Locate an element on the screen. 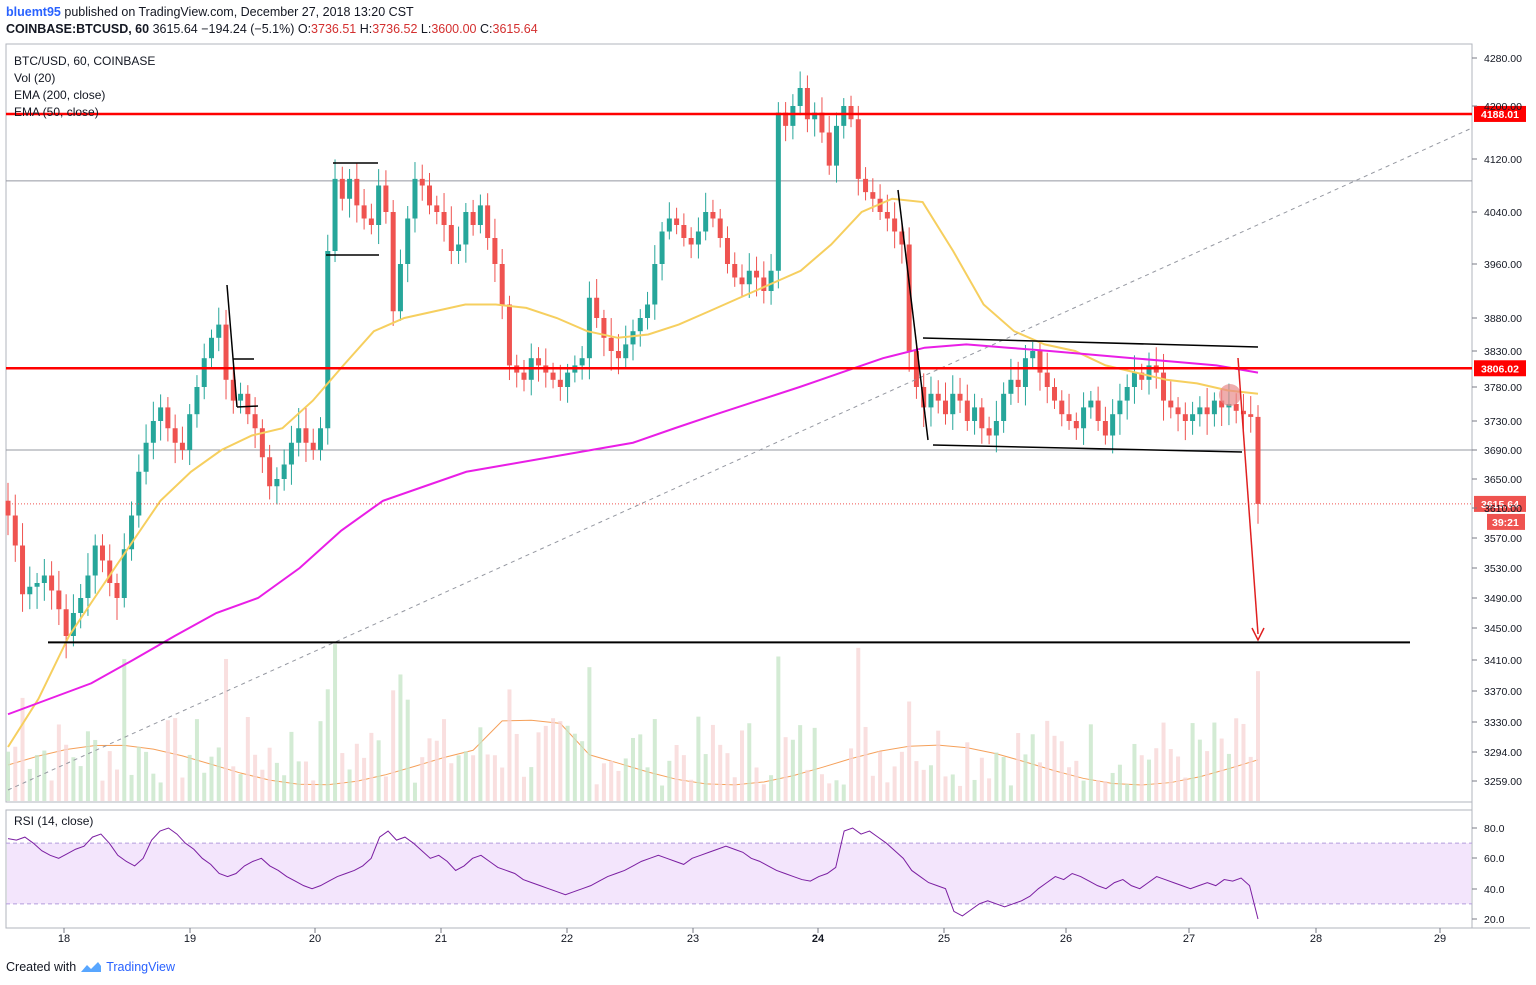  author-name: bluemt95 is located at coordinates (33, 12).